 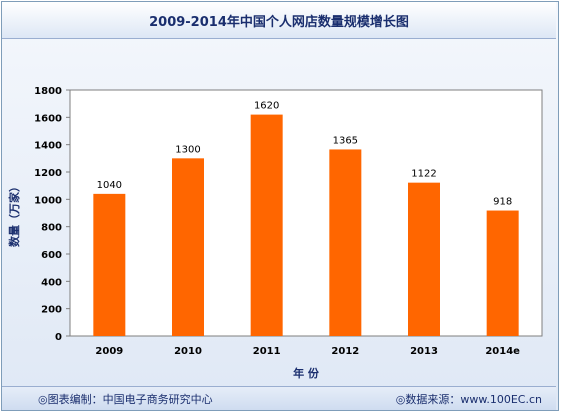 I want to click on x-tick-label-2012: 2012, so click(x=345, y=351).